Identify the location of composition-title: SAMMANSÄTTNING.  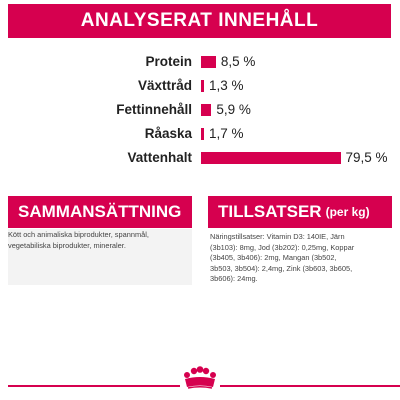
(100, 211).